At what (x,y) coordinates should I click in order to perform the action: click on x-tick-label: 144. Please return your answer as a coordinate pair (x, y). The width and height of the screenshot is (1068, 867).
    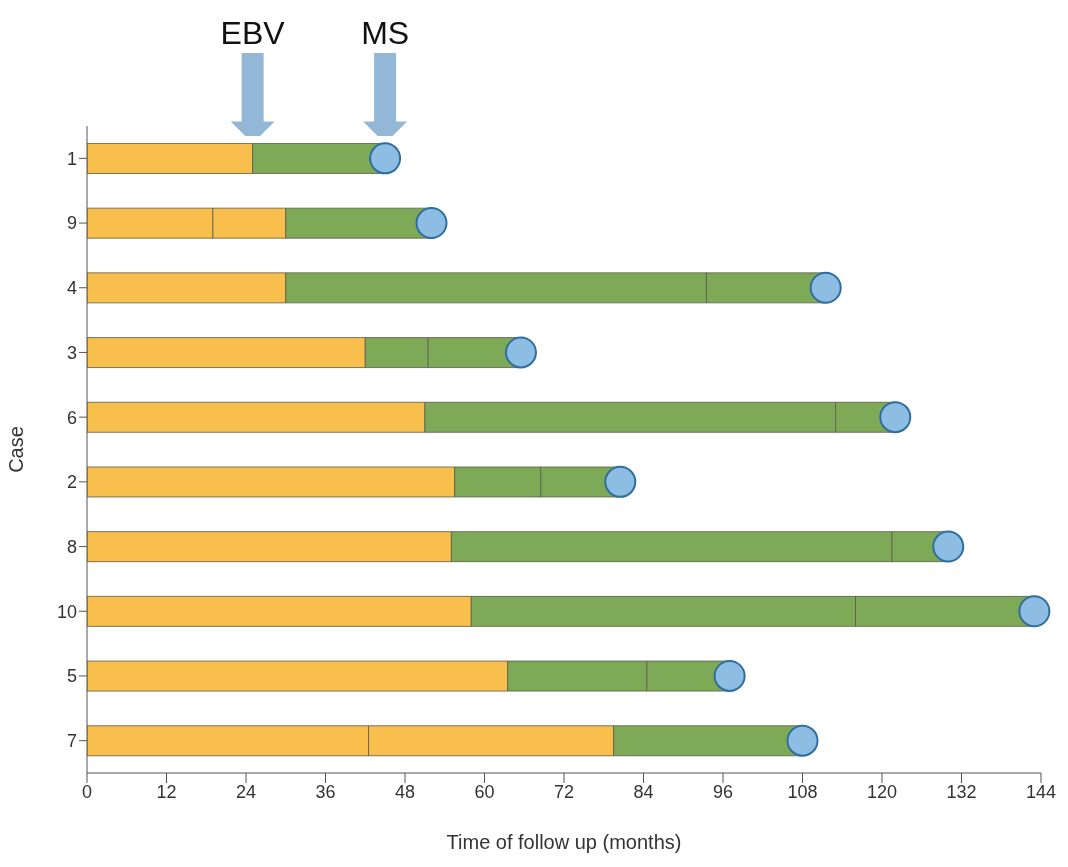
    Looking at the image, I should click on (1041, 791).